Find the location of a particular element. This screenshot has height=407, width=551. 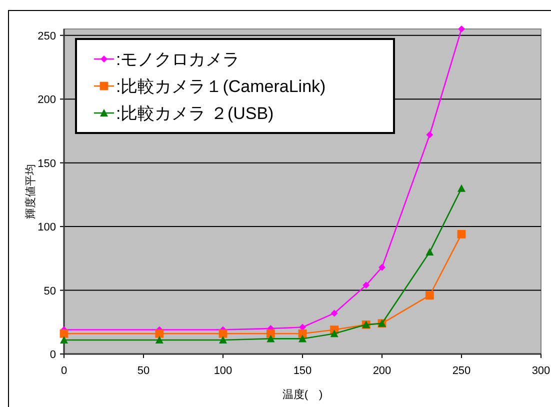

x-tick-label: 150 is located at coordinates (302, 371).